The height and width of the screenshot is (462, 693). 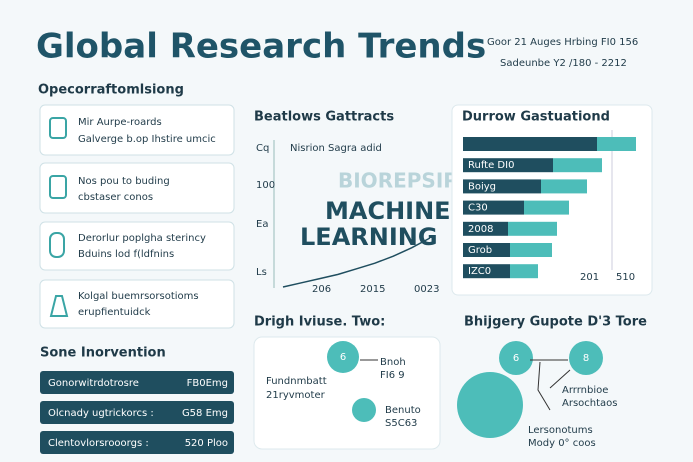 I want to click on bubble-label: 8, so click(x=586, y=358).